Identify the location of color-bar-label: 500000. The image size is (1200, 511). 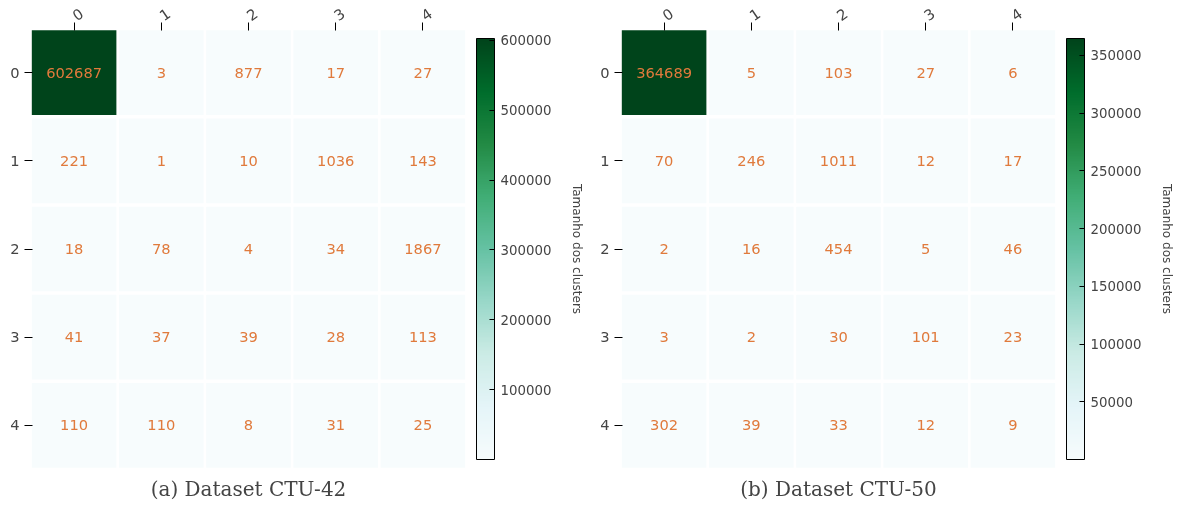
(526, 111).